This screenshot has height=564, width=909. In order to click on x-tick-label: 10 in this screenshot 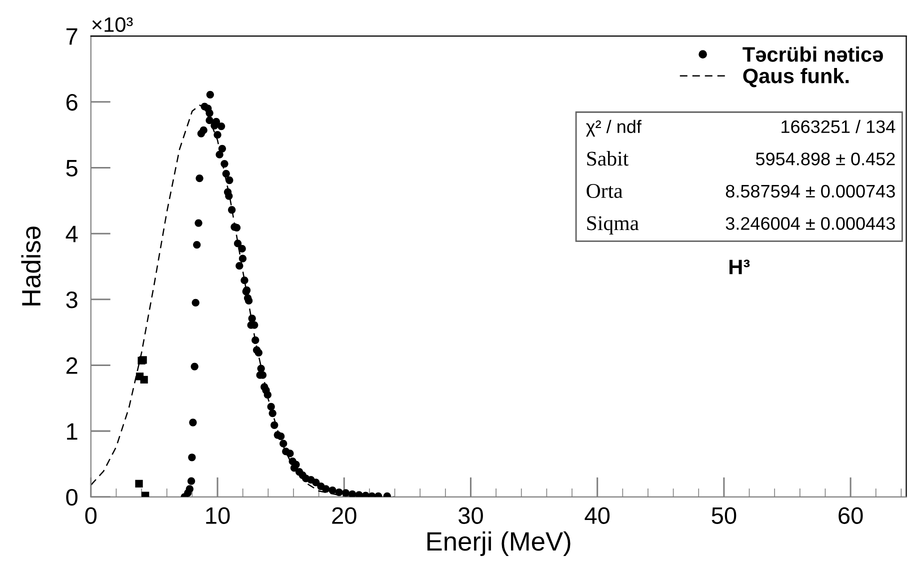, I will do `click(218, 515)`.